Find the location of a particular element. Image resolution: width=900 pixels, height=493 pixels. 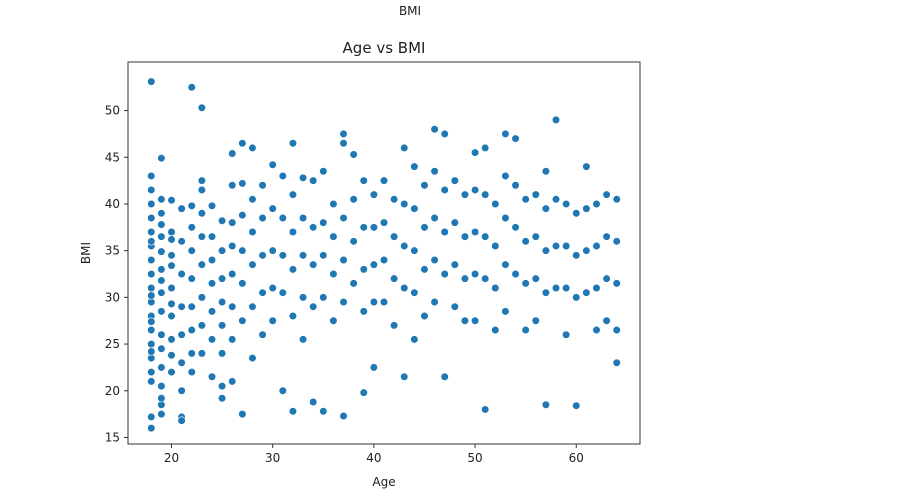

y-tick-label: 25 is located at coordinates (112, 344).